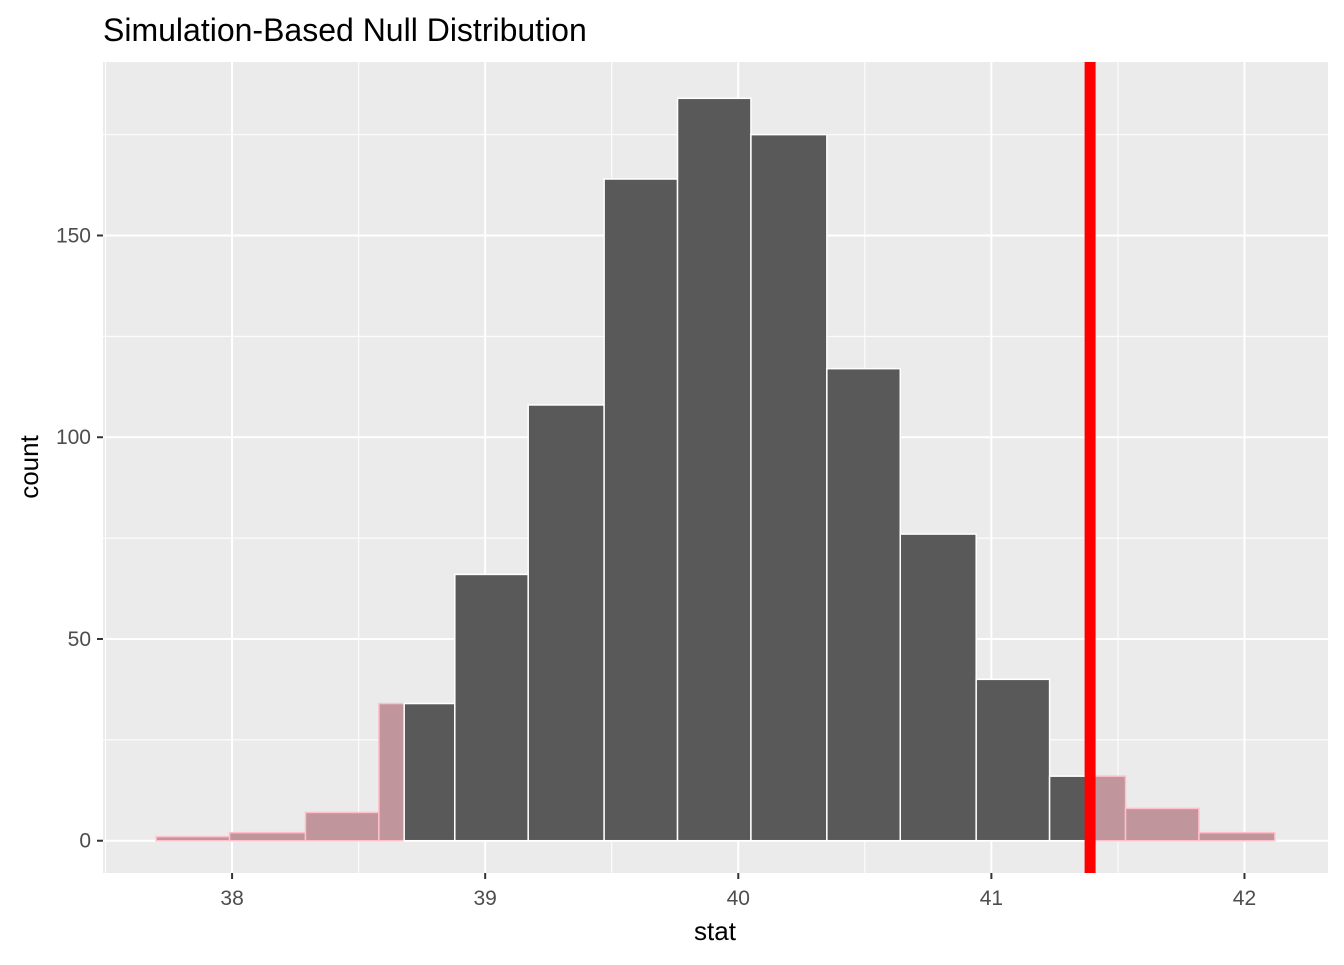  What do you see at coordinates (73, 235) in the screenshot?
I see `y-tick-label: 150` at bounding box center [73, 235].